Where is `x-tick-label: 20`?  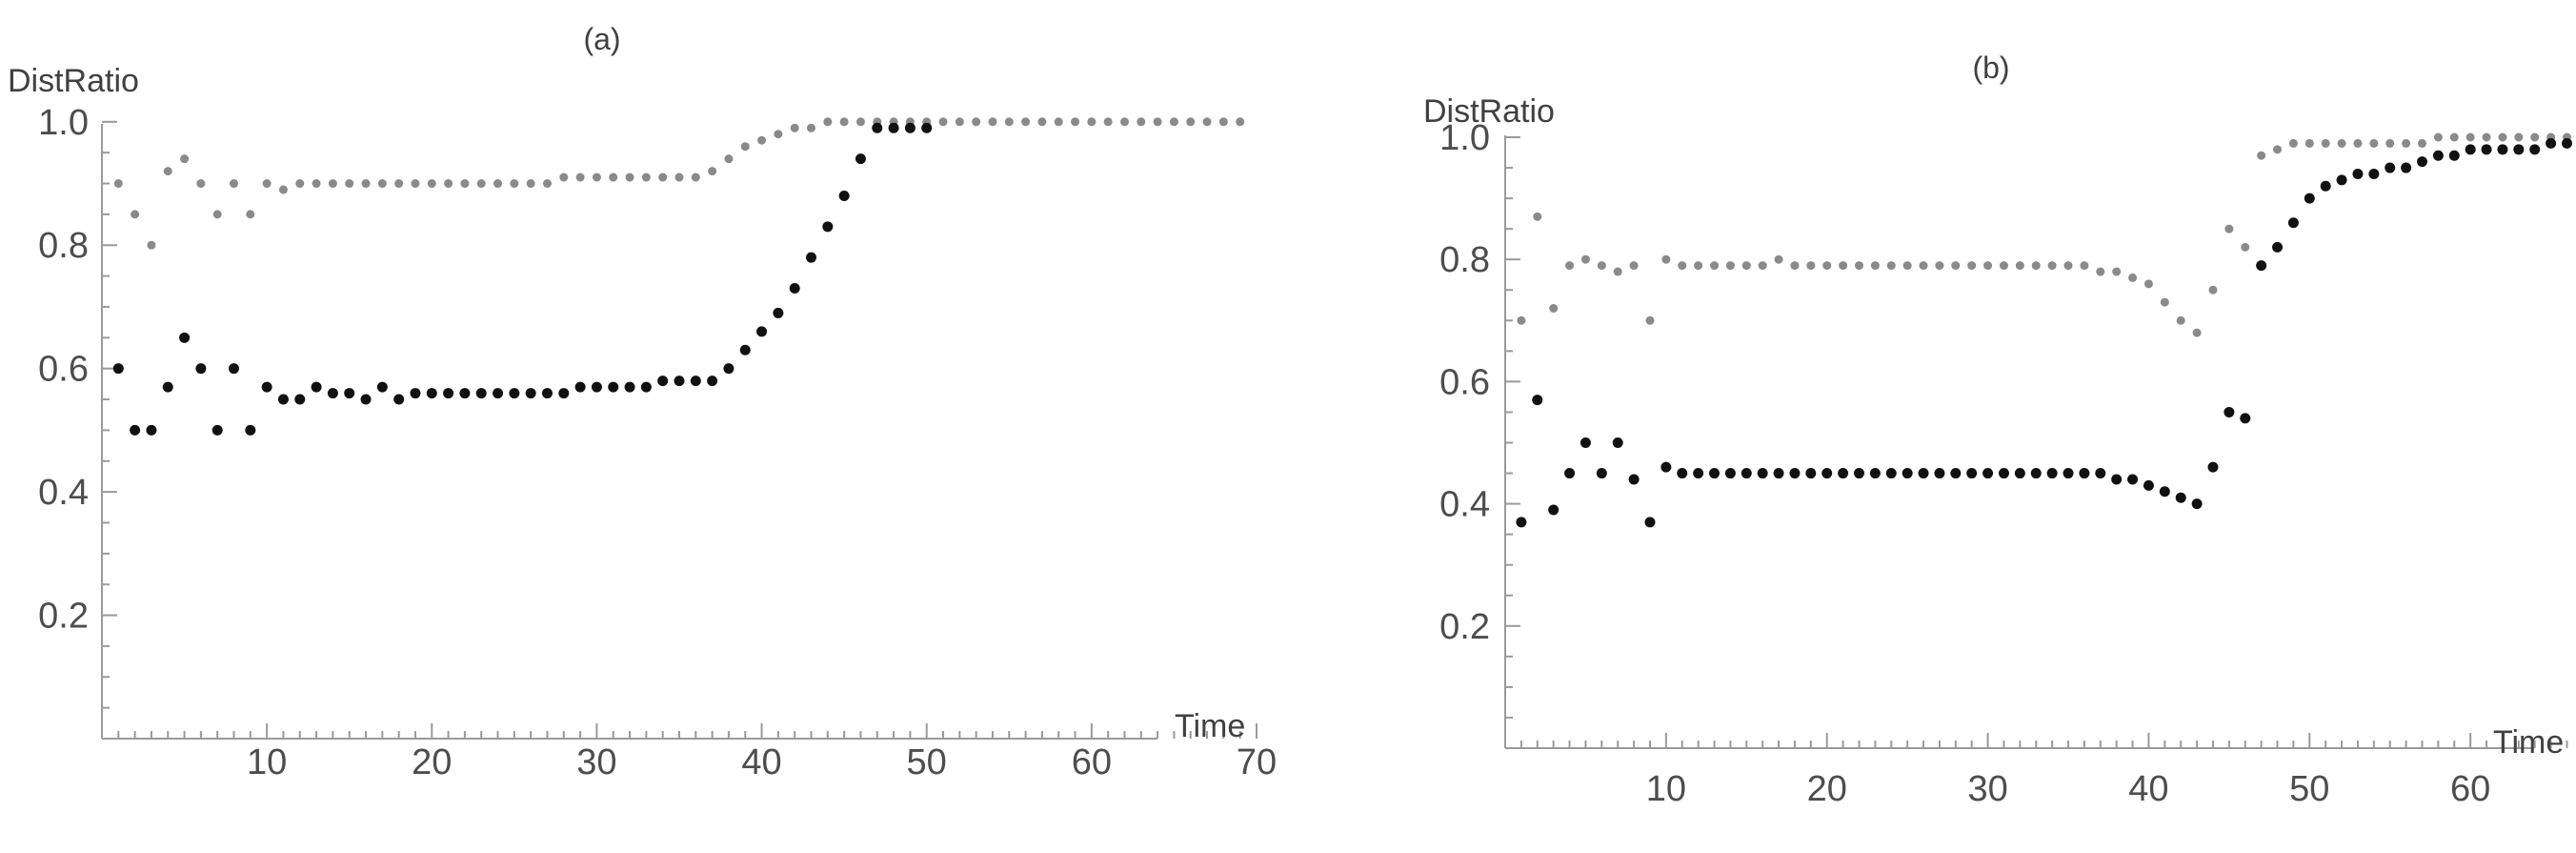 x-tick-label: 20 is located at coordinates (1827, 789).